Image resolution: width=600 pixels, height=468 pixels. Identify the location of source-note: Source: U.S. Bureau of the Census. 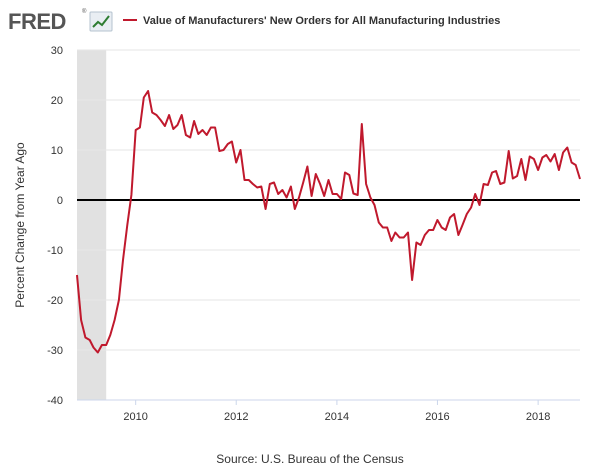
(309, 459).